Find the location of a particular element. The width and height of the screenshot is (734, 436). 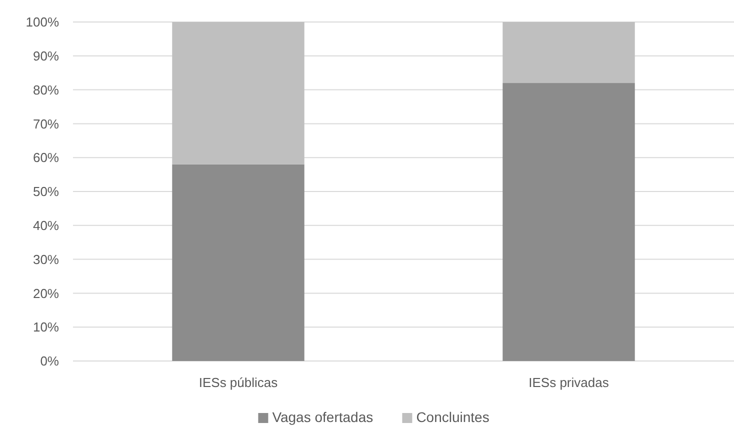

x-tick-label: IESs públicas is located at coordinates (238, 382).